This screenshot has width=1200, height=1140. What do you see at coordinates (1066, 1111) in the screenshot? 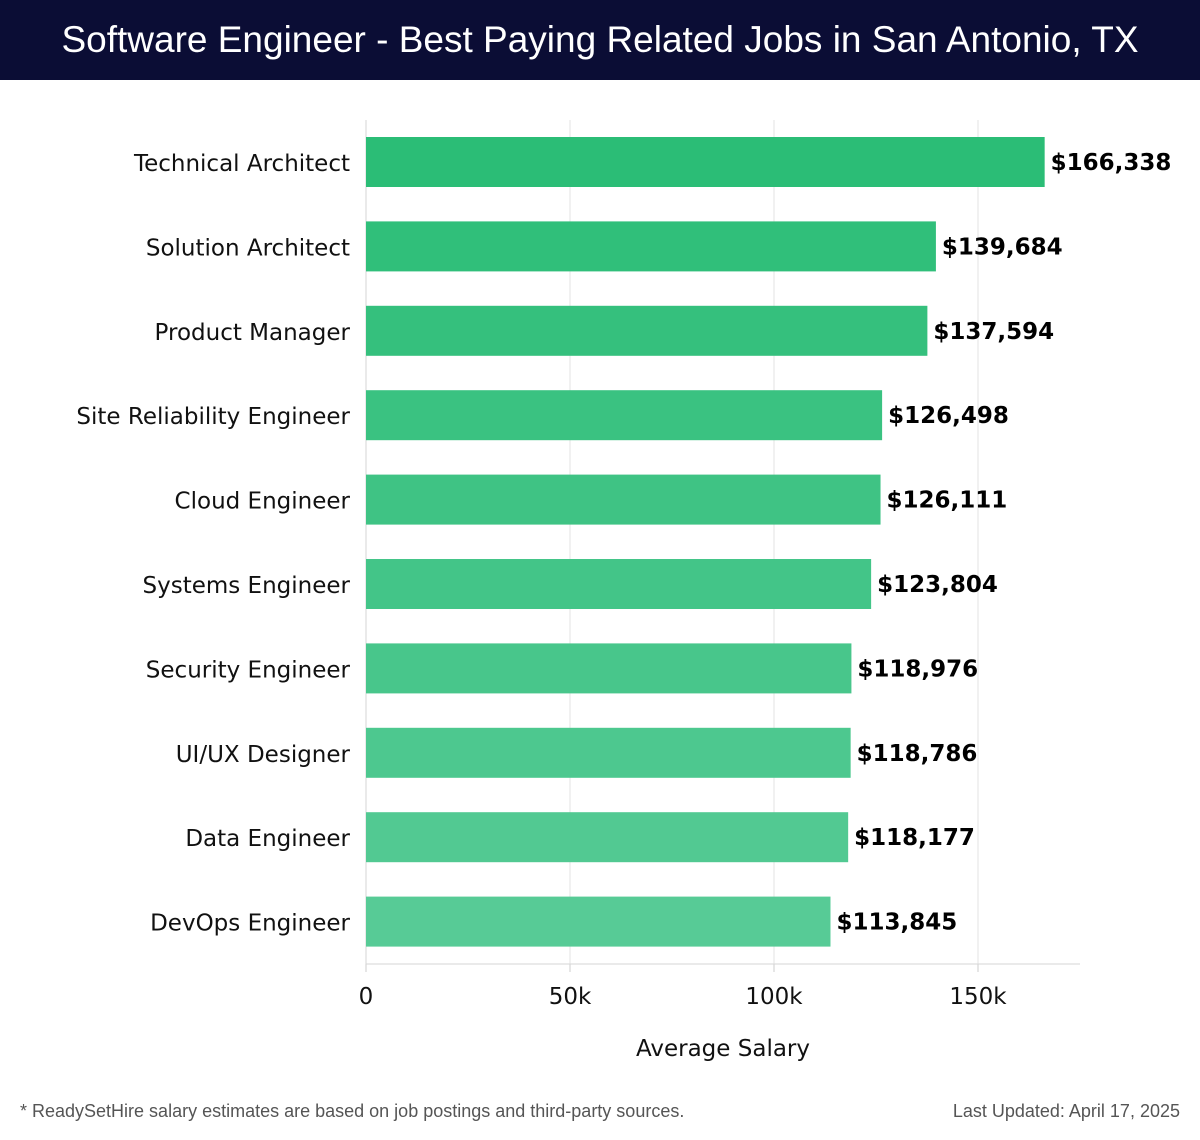
I see `last-updated: Last Updated: April 17, 2025` at bounding box center [1066, 1111].